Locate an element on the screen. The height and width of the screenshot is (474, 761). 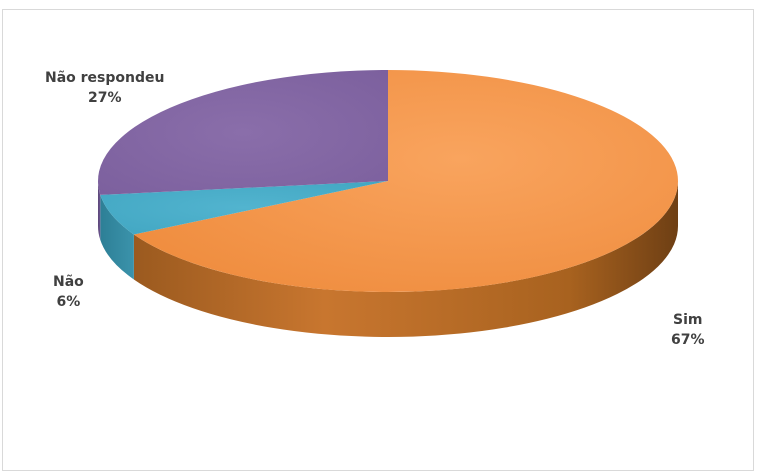
slice-label-value: 67% is located at coordinates (688, 340).